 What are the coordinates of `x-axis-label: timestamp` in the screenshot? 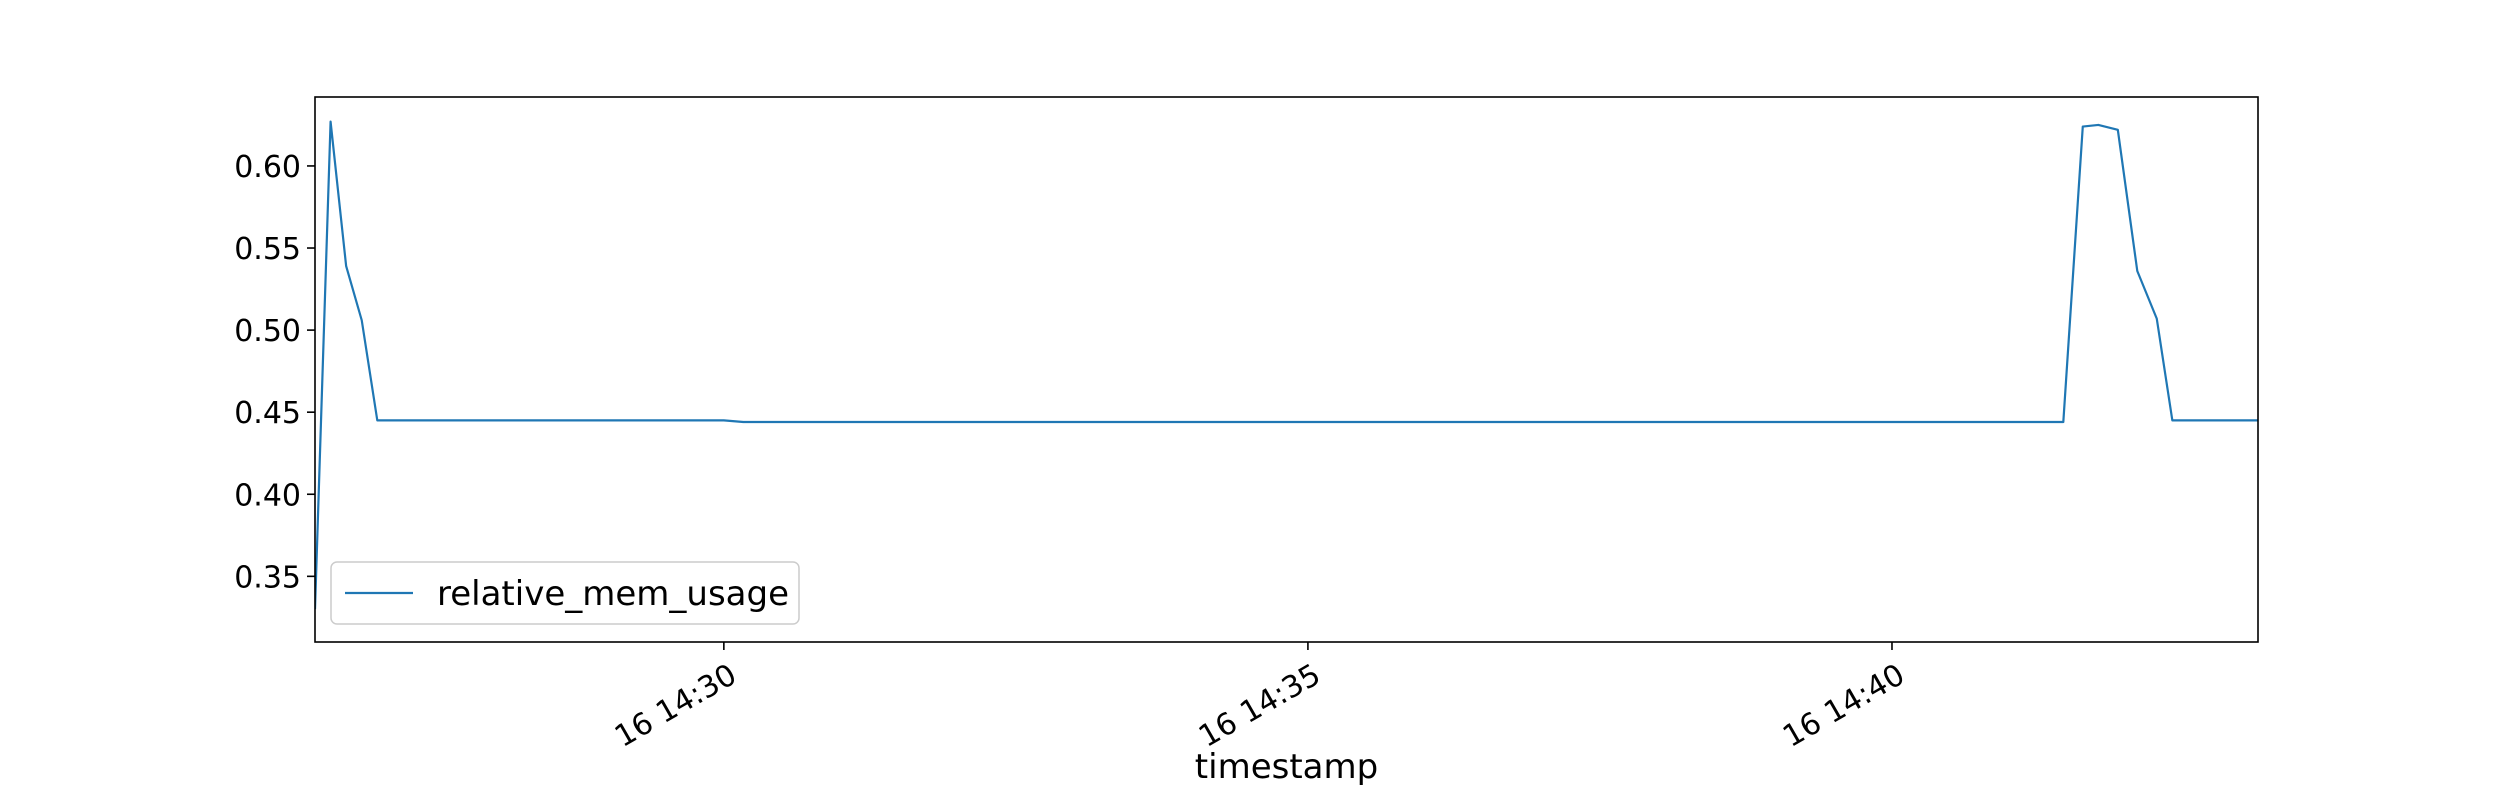 It's located at (1286, 767).